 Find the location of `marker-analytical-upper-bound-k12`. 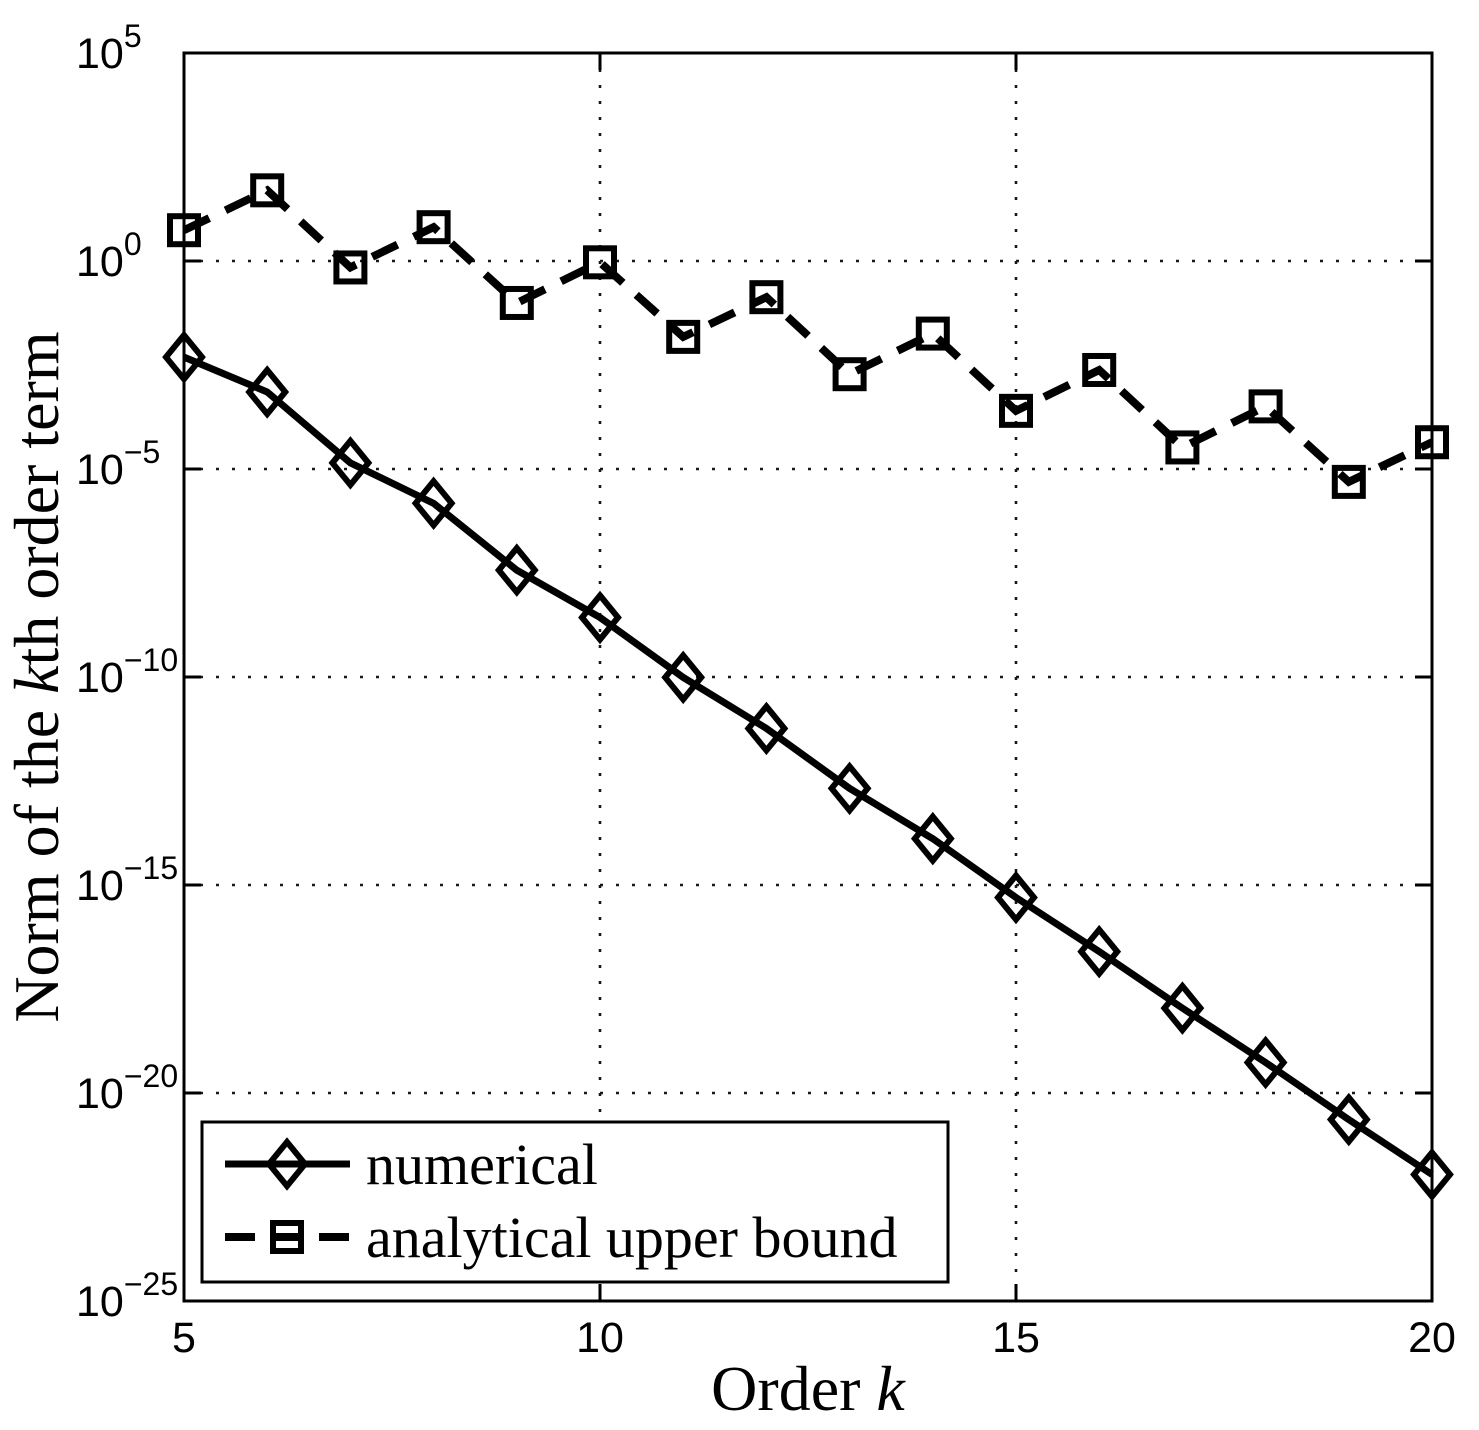

marker-analytical-upper-bound-k12 is located at coordinates (766, 297).